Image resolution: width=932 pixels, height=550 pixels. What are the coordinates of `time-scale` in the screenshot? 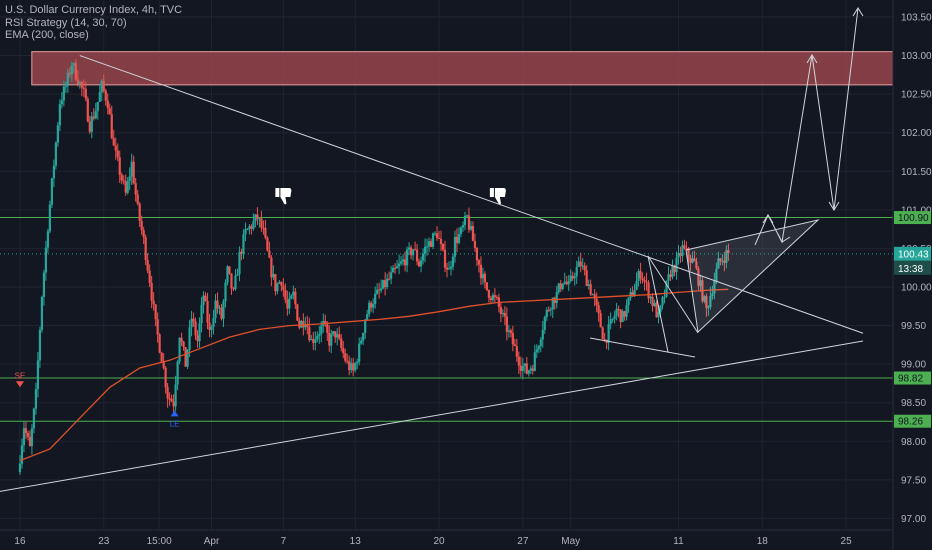 It's located at (466, 540).